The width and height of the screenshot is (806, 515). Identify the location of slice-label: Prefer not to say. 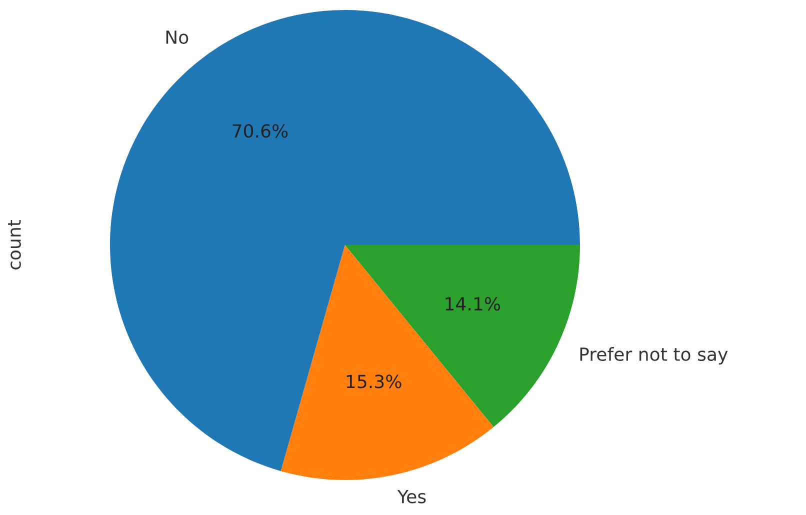
(654, 356).